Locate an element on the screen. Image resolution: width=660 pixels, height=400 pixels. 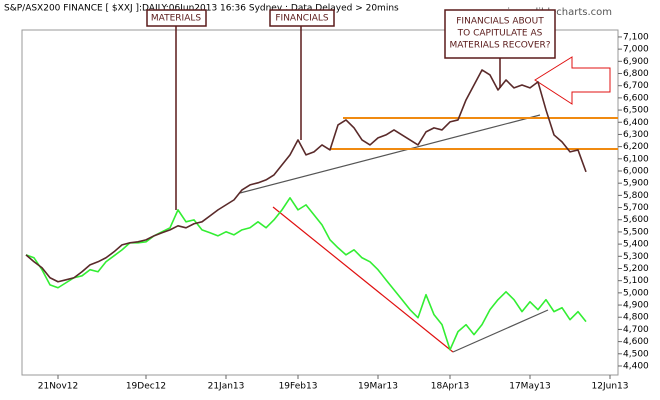
y-tick-label: 4,900 is located at coordinates (636, 306).